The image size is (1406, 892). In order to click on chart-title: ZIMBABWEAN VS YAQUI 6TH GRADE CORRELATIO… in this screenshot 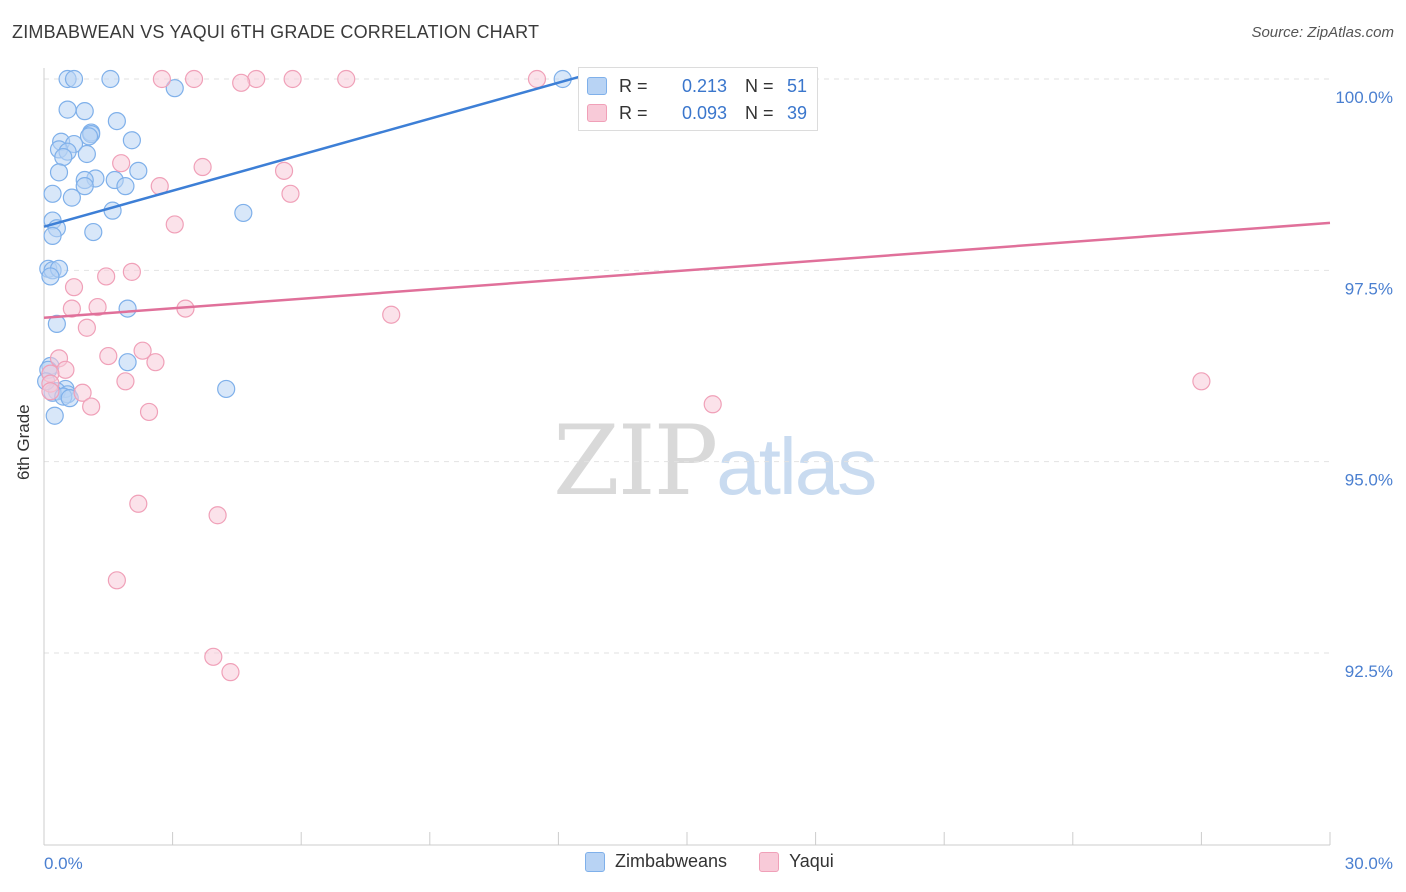, I will do `click(276, 32)`.